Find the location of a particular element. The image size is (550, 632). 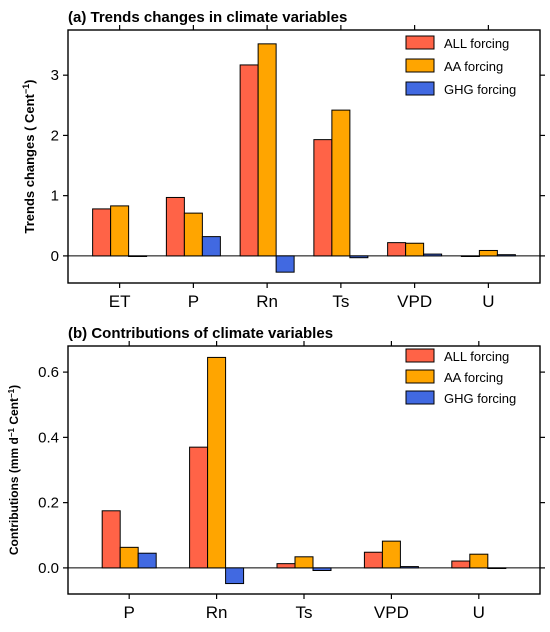

panel-b-legend: ALL forcing AA forcing GHG forcing is located at coordinates (460, 377).